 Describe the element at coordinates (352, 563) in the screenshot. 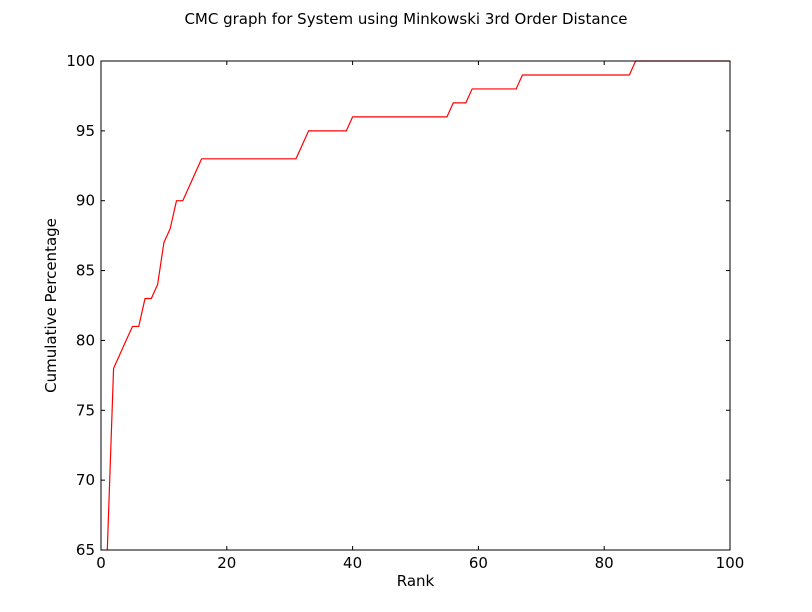

I see `x-tick-label: 40` at that location.